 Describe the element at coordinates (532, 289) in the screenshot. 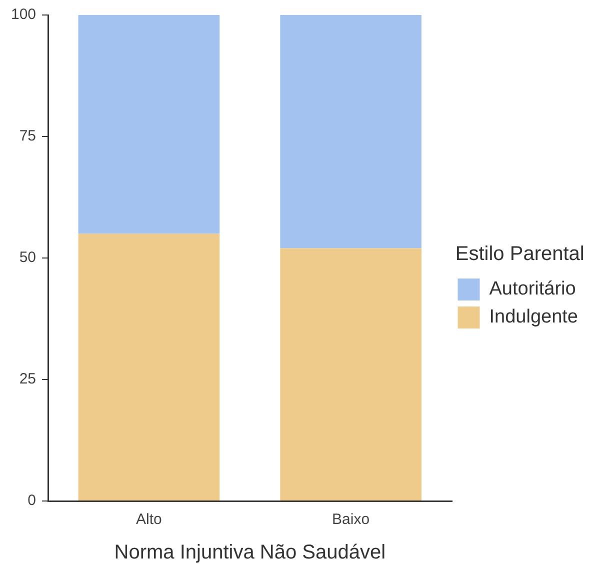

I see `legend-label: Autoritário` at that location.